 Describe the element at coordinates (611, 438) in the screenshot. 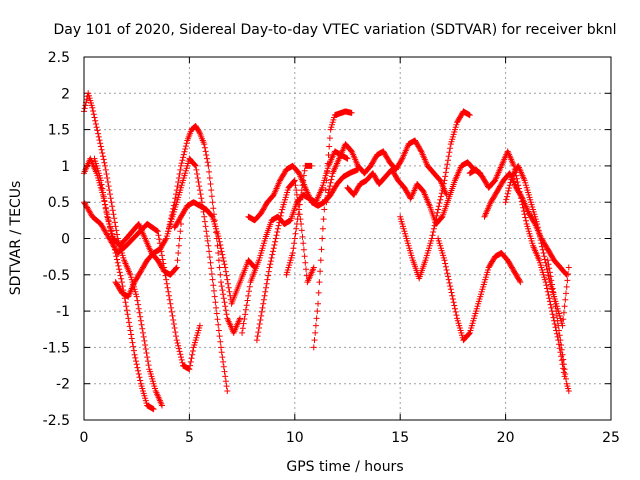

I see `x-tick-label: 25` at that location.